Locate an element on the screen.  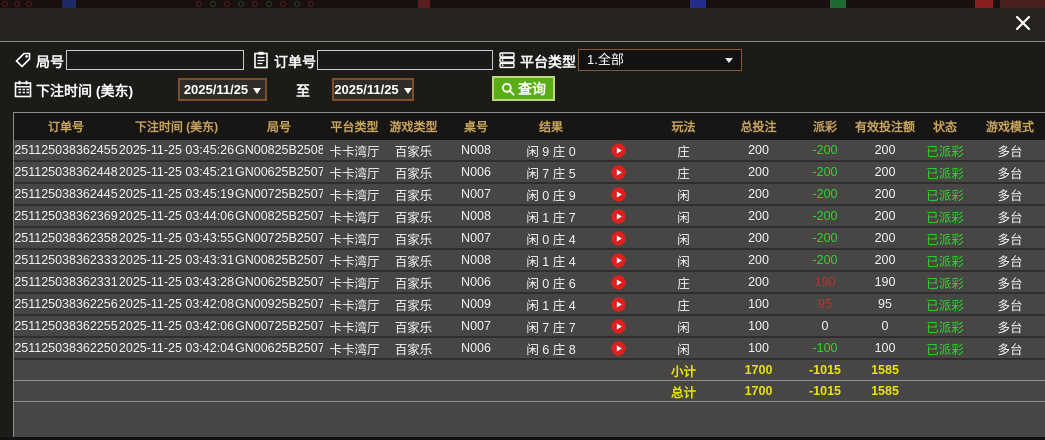
subtotal-row-cell: 1700 is located at coordinates (758, 369).